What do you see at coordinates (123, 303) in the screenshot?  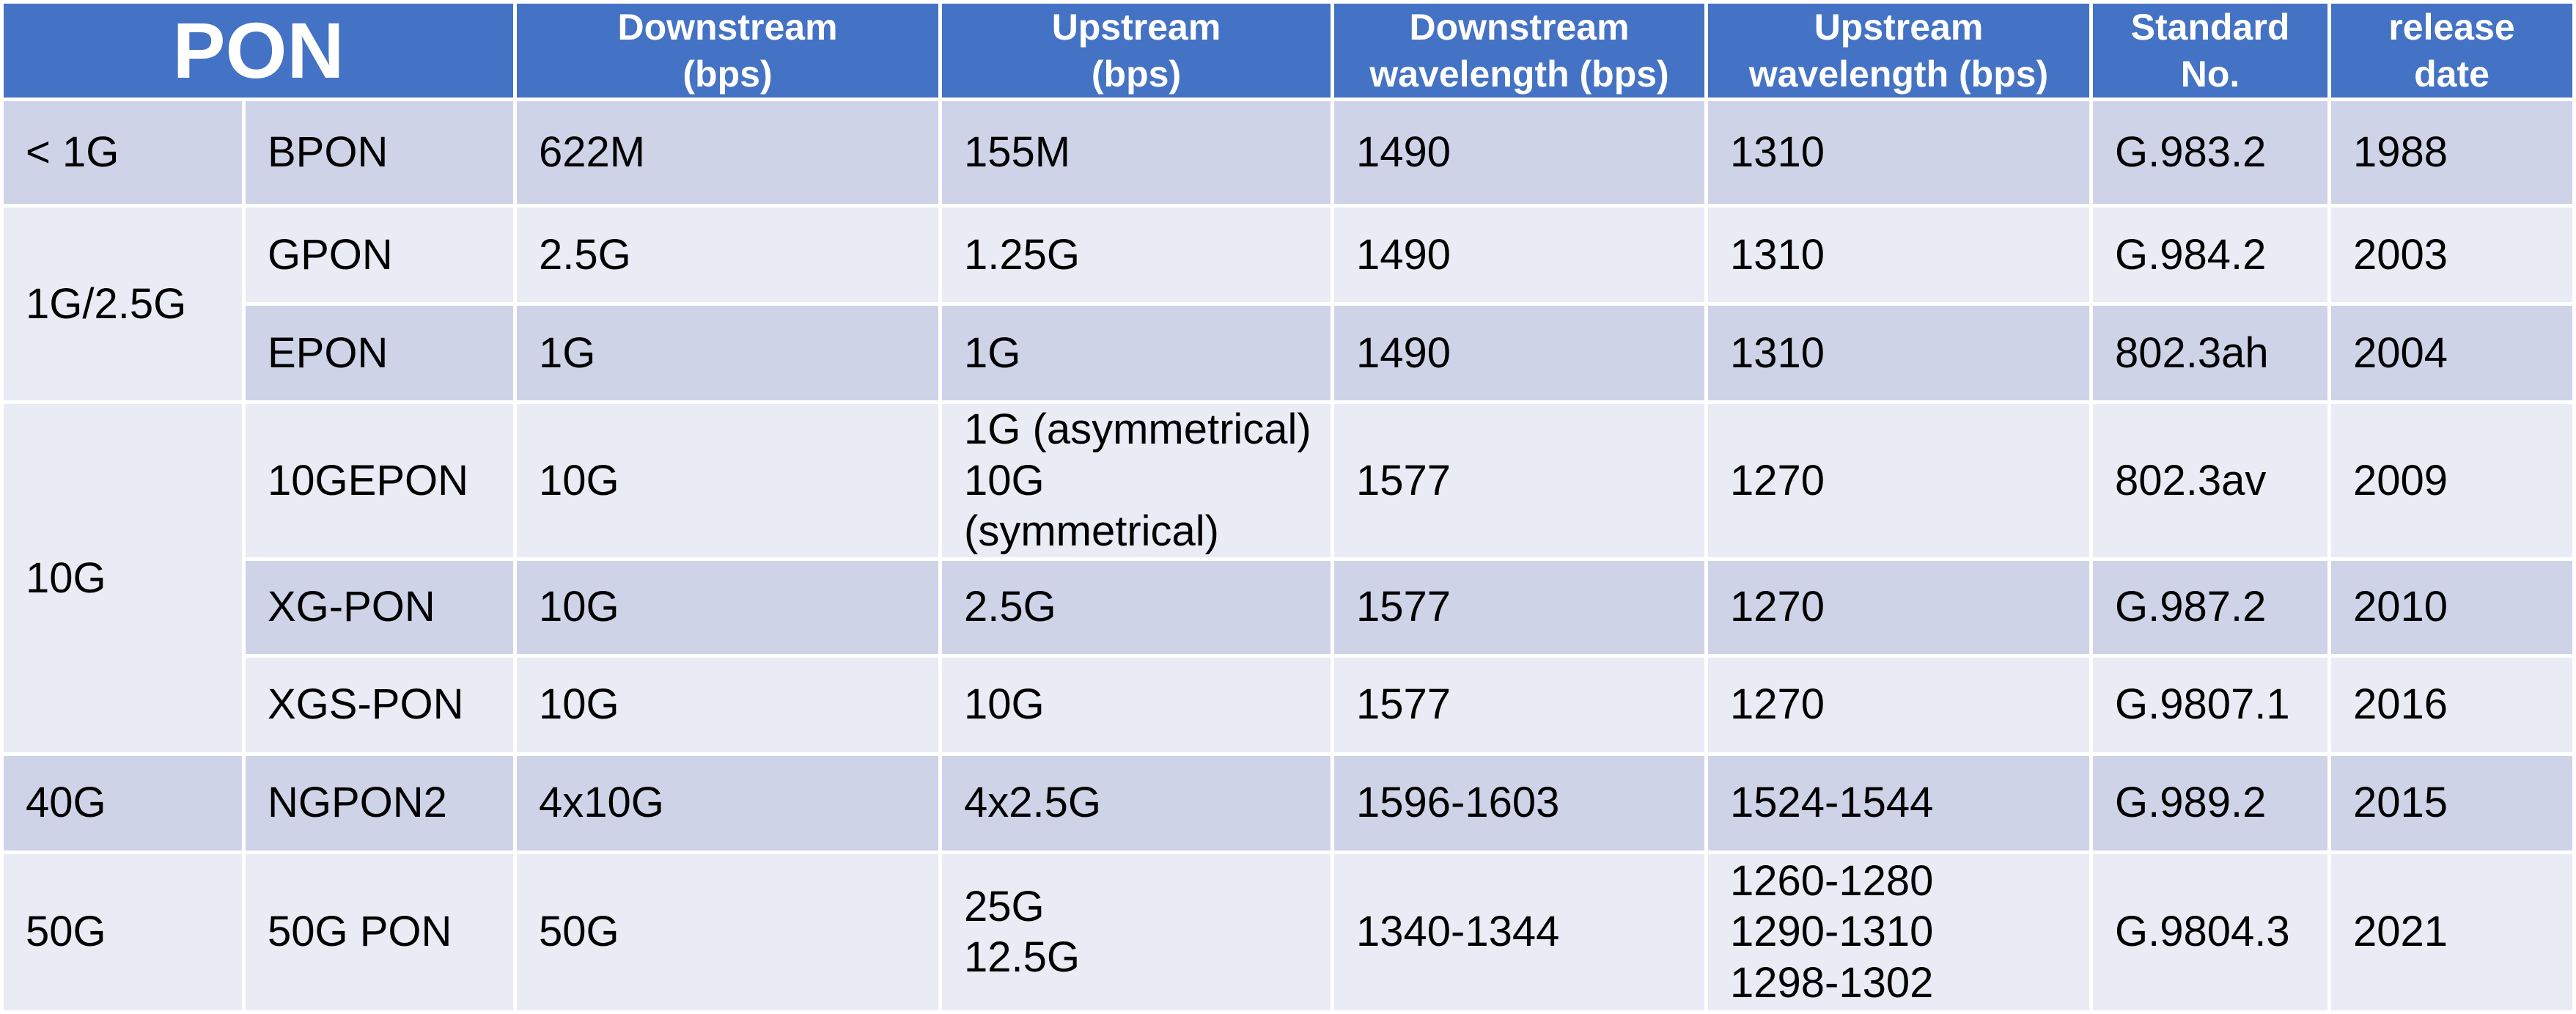 I see `cell-generation: 1G/2.5G` at bounding box center [123, 303].